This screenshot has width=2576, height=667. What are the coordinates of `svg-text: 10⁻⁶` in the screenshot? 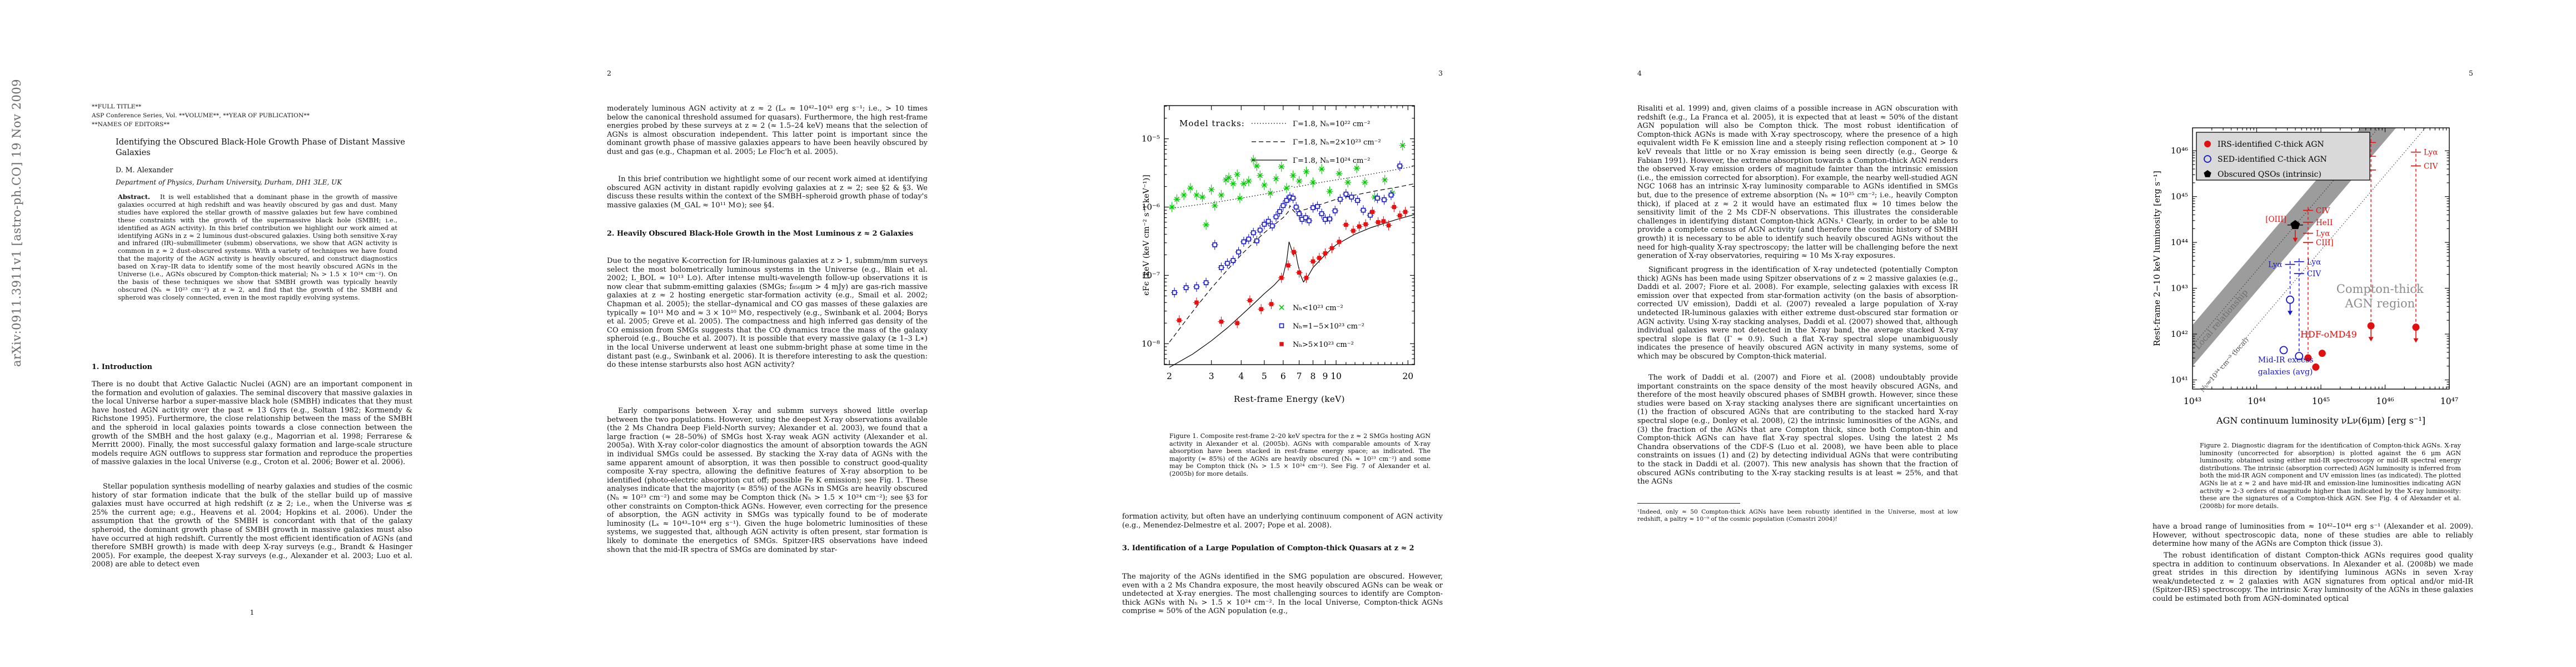 It's located at (1151, 207).